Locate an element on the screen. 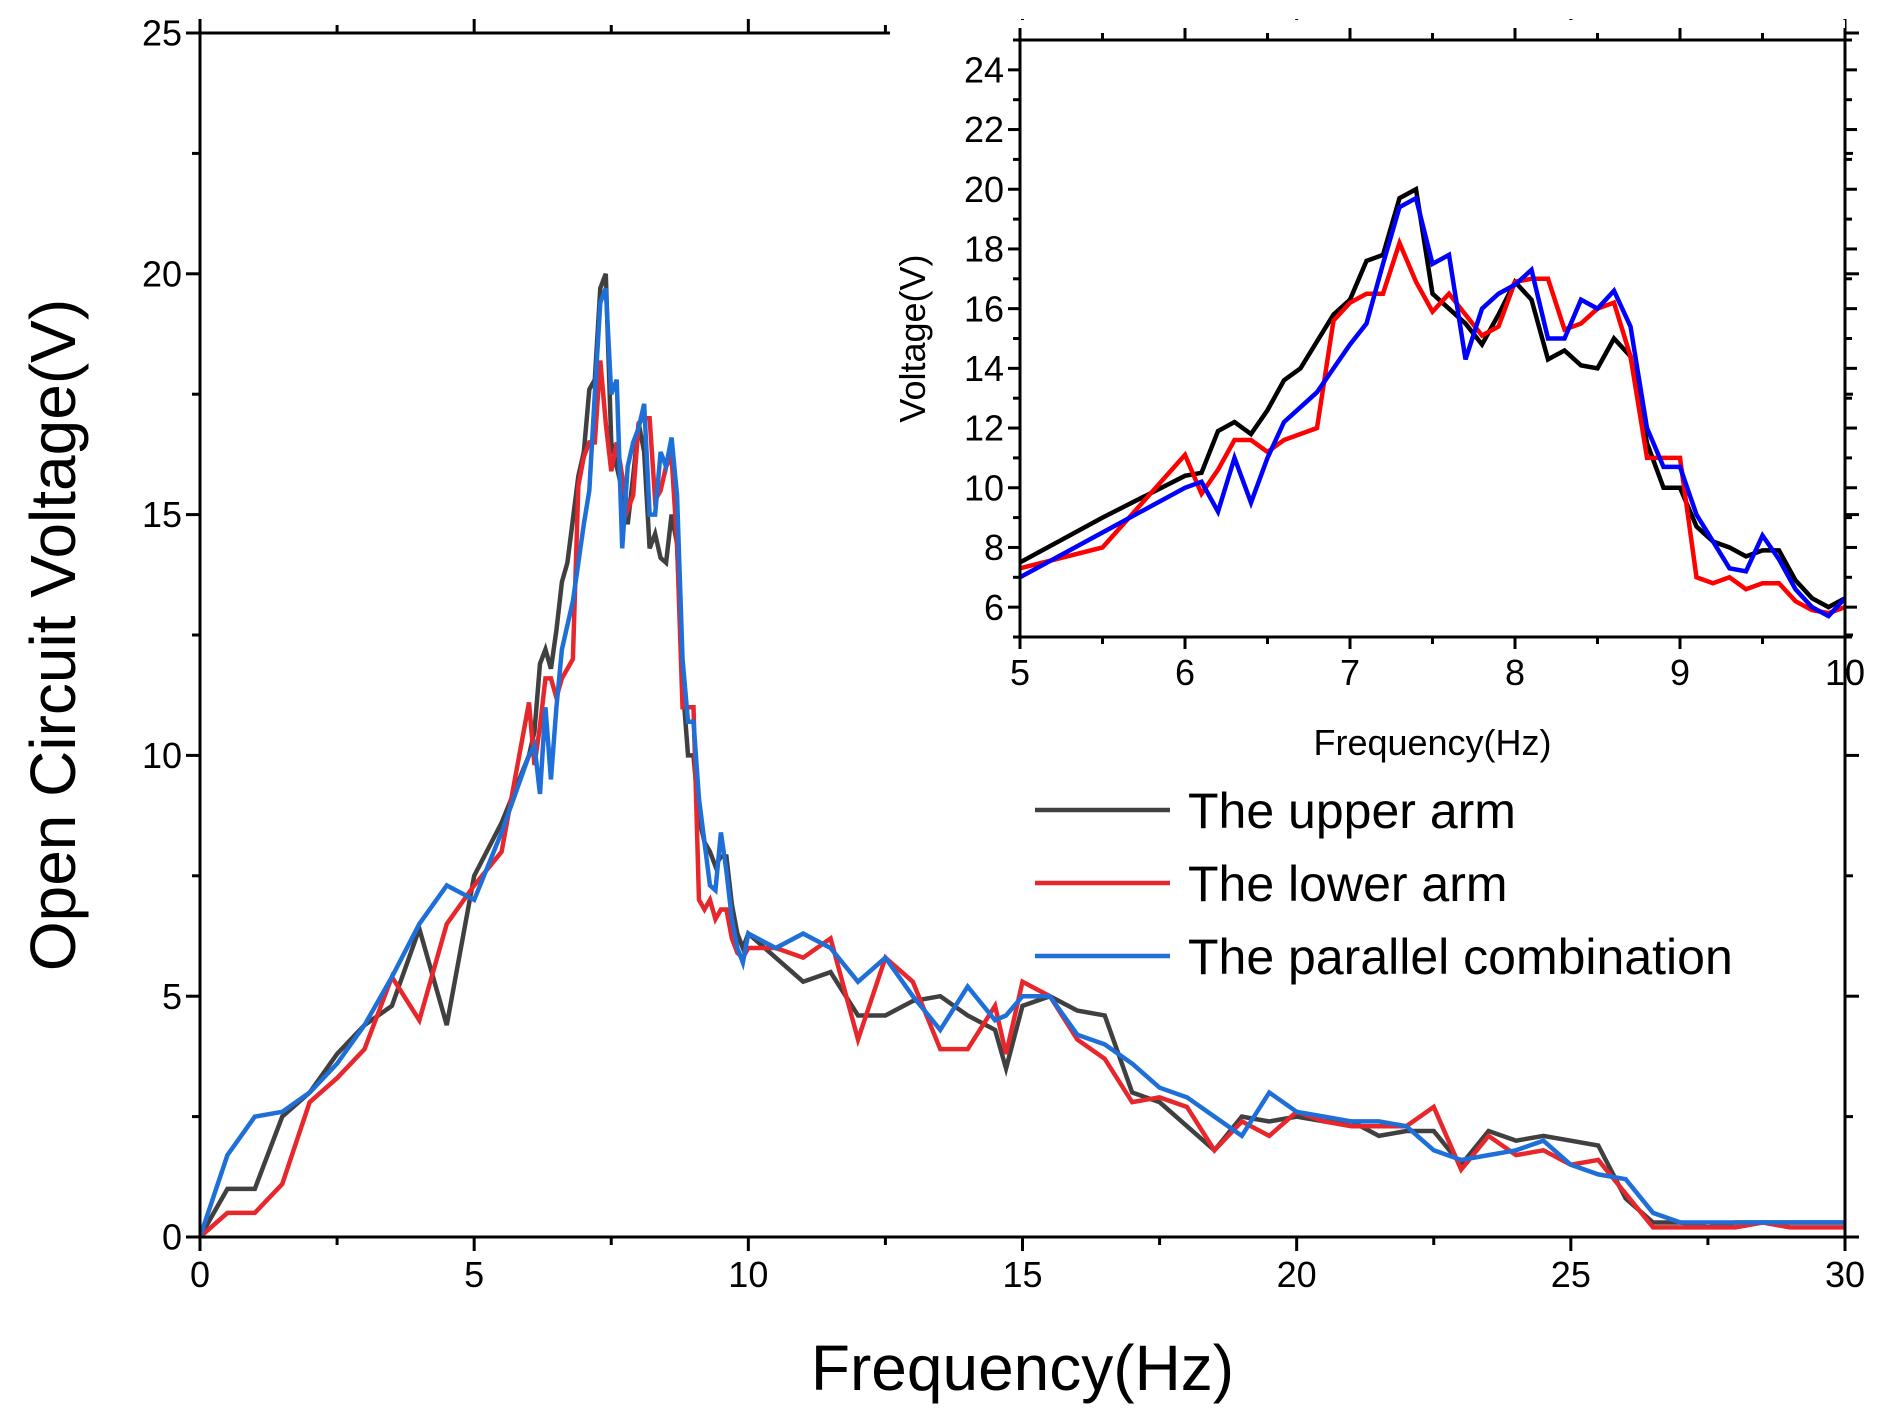 This screenshot has height=1423, width=1884. main-x-tick-label: 20 is located at coordinates (1297, 1274).